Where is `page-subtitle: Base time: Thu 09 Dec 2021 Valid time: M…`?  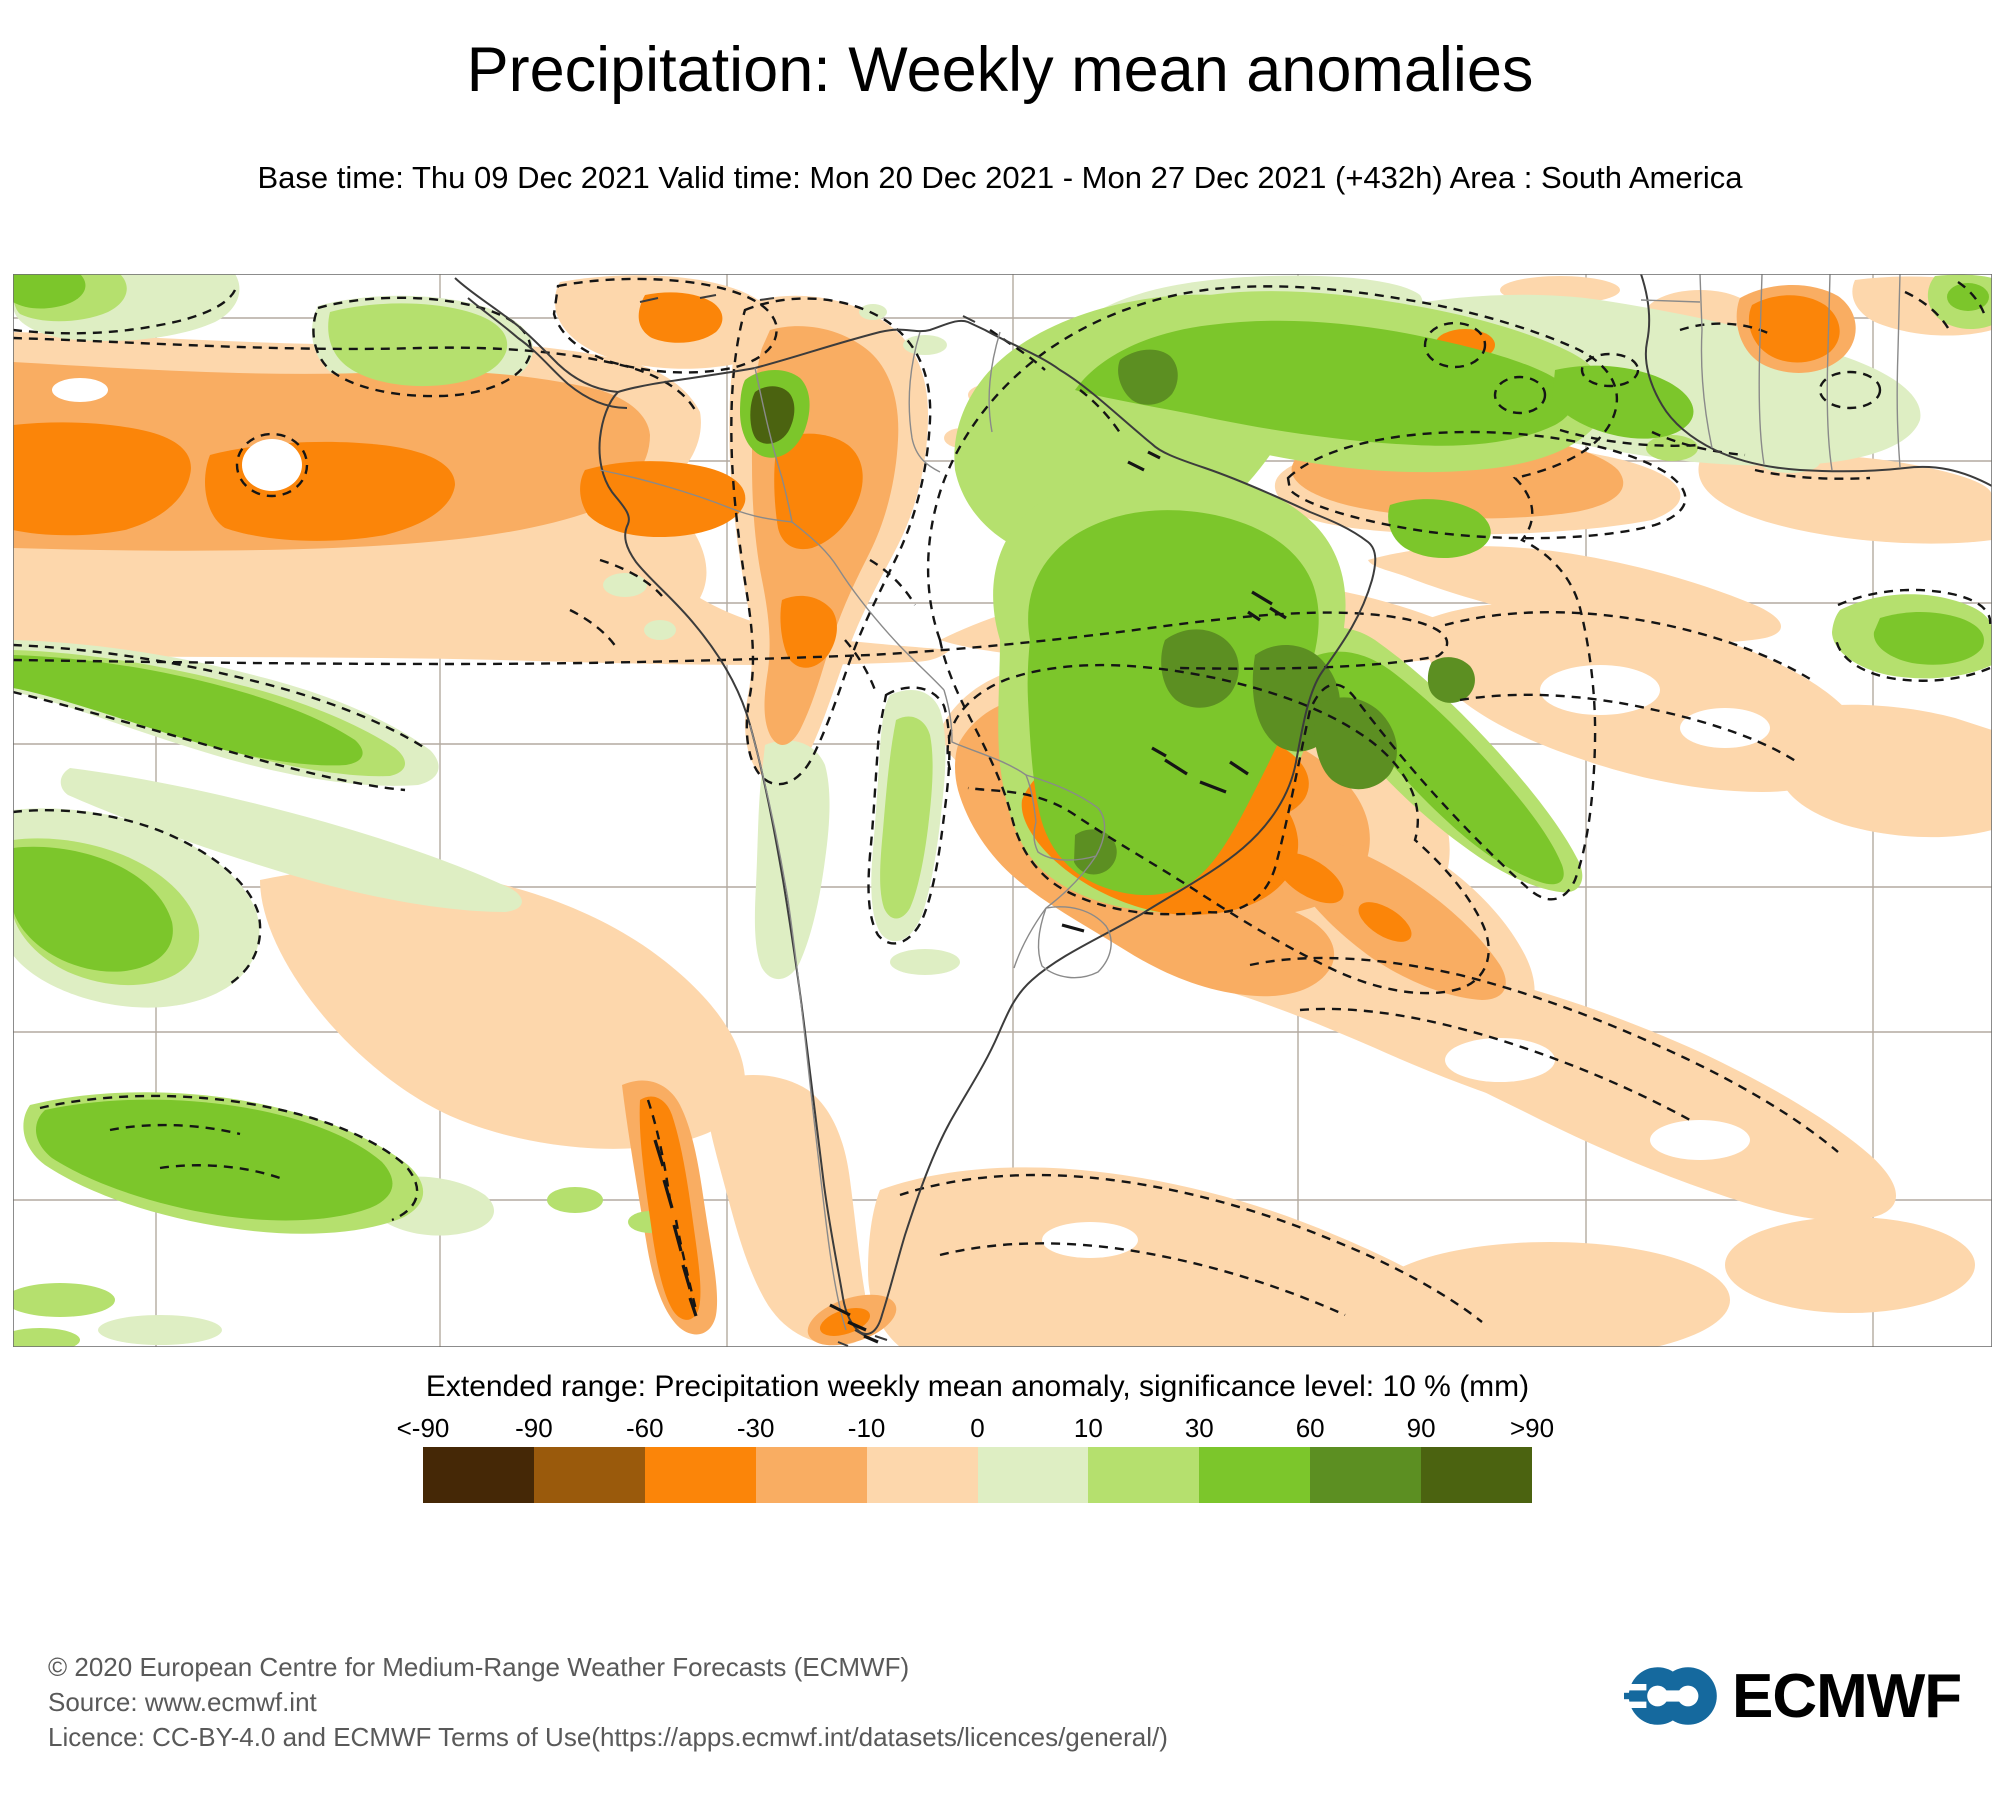
page-subtitle: Base time: Thu 09 Dec 2021 Valid time: M… is located at coordinates (1000, 177).